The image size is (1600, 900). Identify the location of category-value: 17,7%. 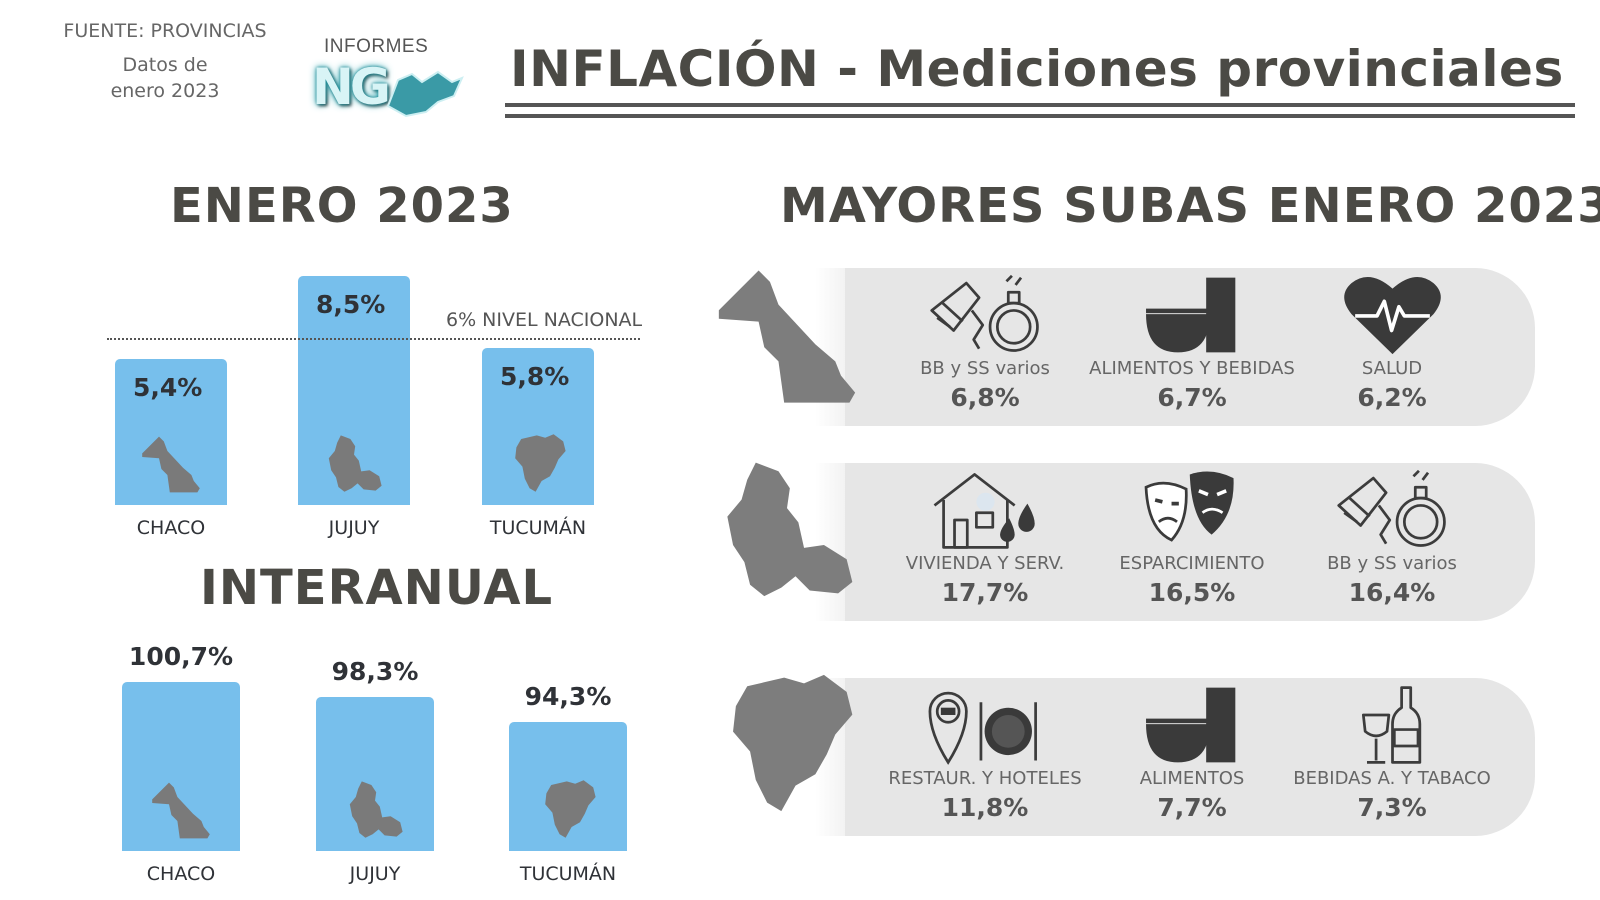
(985, 592).